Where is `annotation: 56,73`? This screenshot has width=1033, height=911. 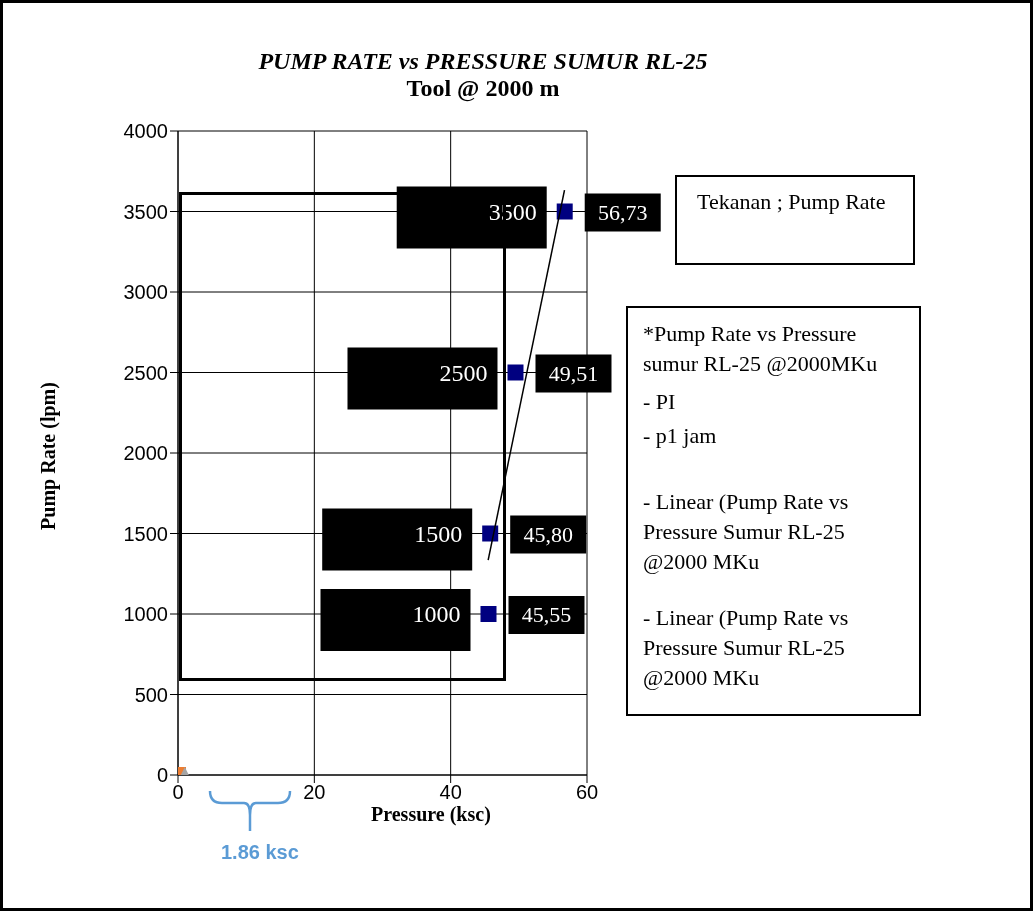
annotation: 56,73 is located at coordinates (622, 212).